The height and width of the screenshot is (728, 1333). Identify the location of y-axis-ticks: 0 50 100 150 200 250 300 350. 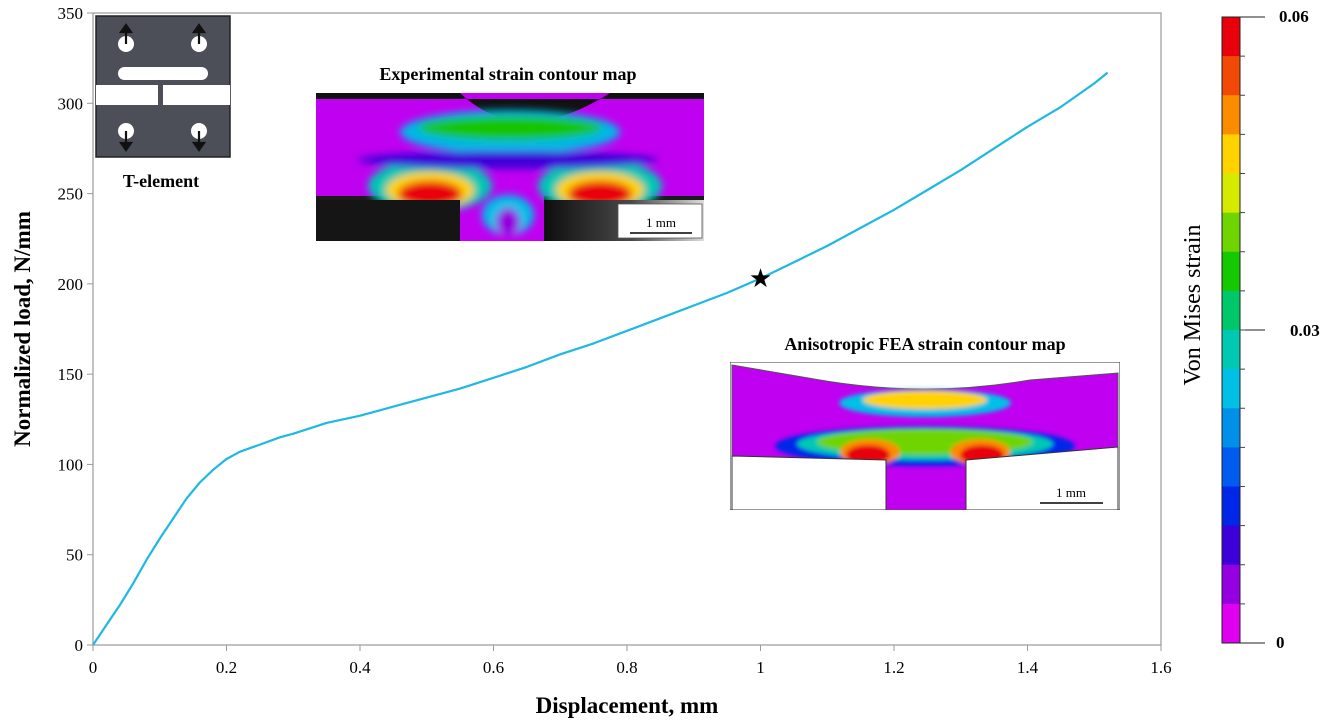
(75, 329).